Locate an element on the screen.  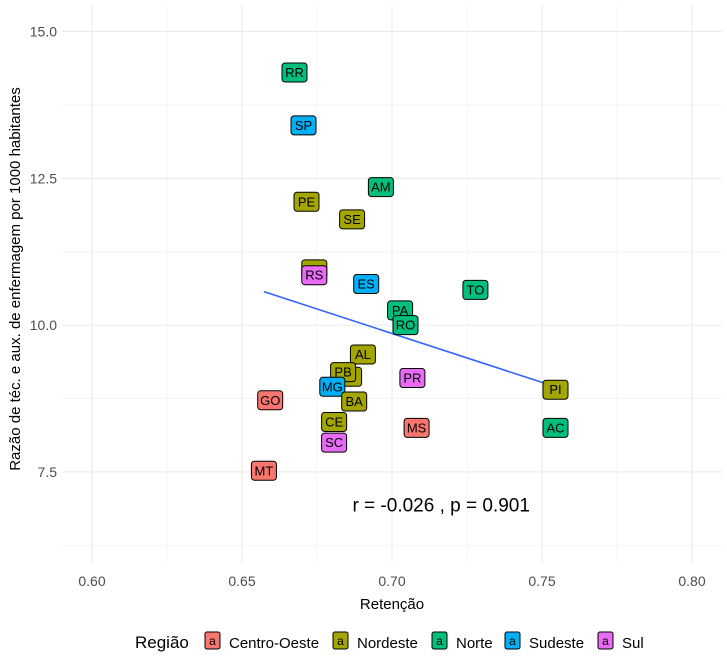
legend-label: Centro-Oeste is located at coordinates (274, 643).